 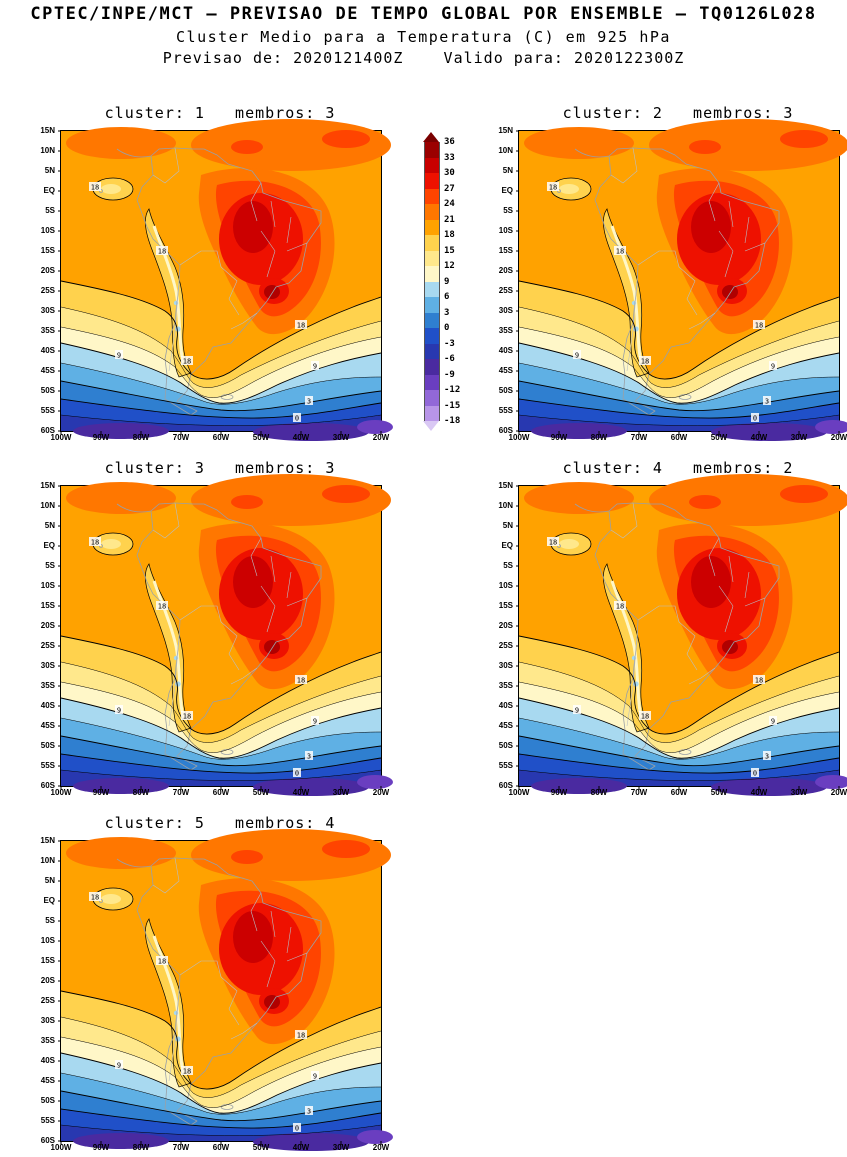 I want to click on colorbar-value-label: 36, so click(x=449, y=142).